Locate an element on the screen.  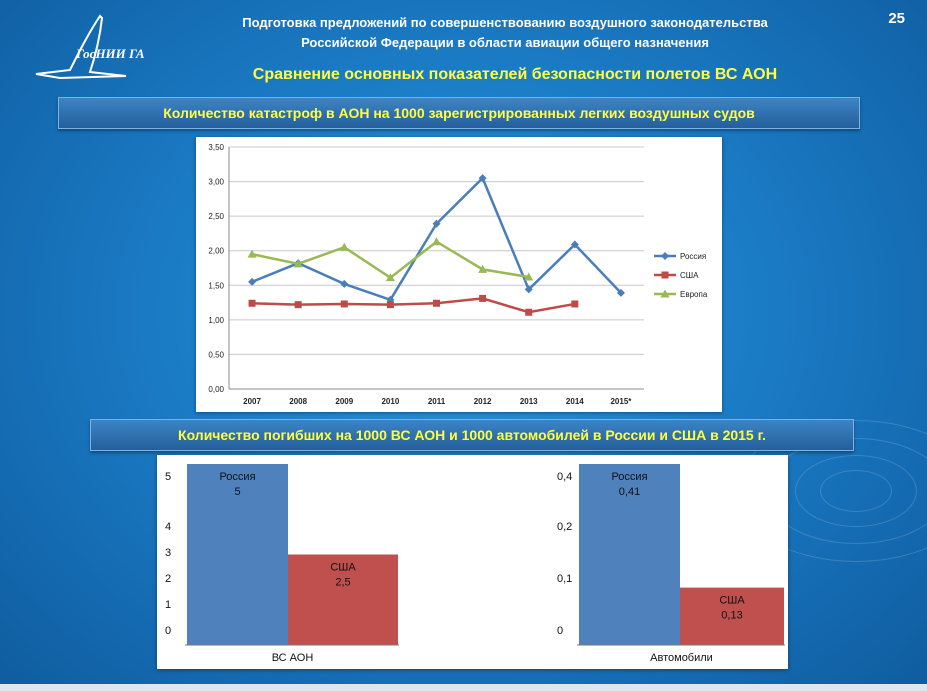
y-tick-label: 4 is located at coordinates (168, 527).